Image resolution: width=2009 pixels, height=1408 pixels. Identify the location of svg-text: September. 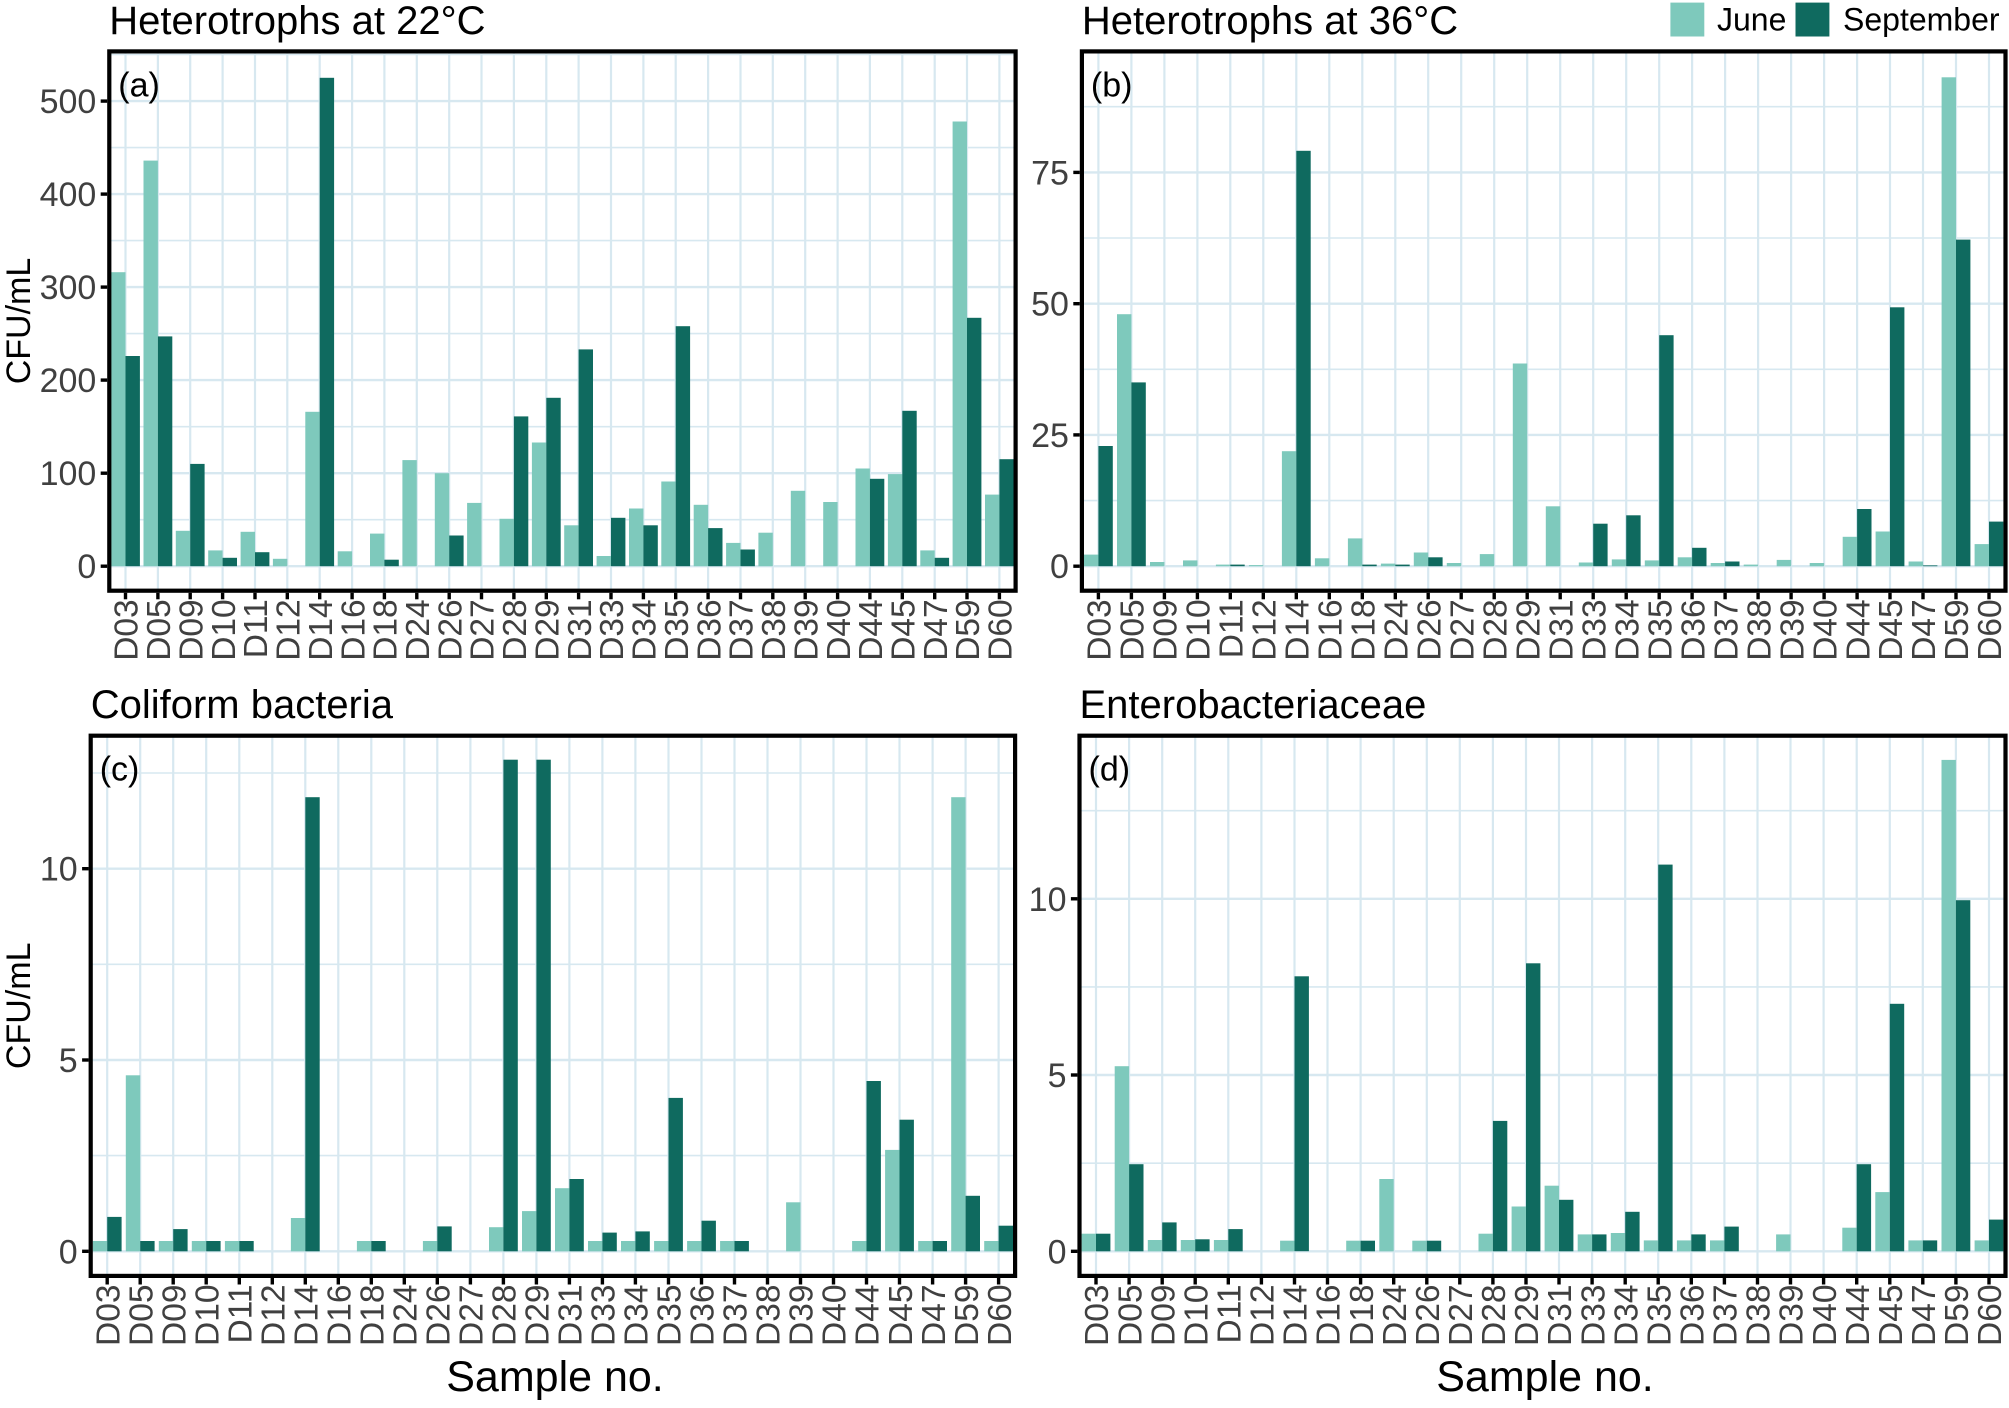
(1921, 20).